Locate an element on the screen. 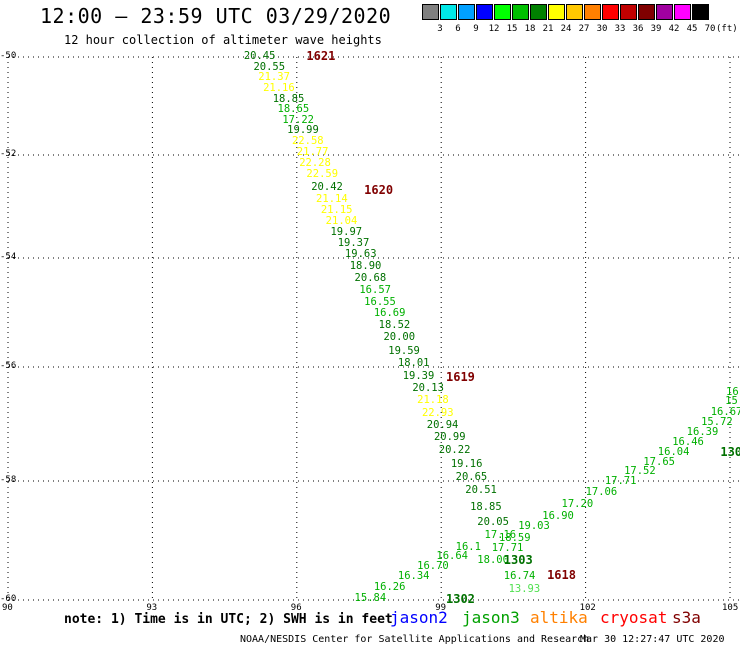 This screenshot has width=740, height=650. longitude-label: 99 is located at coordinates (441, 608).